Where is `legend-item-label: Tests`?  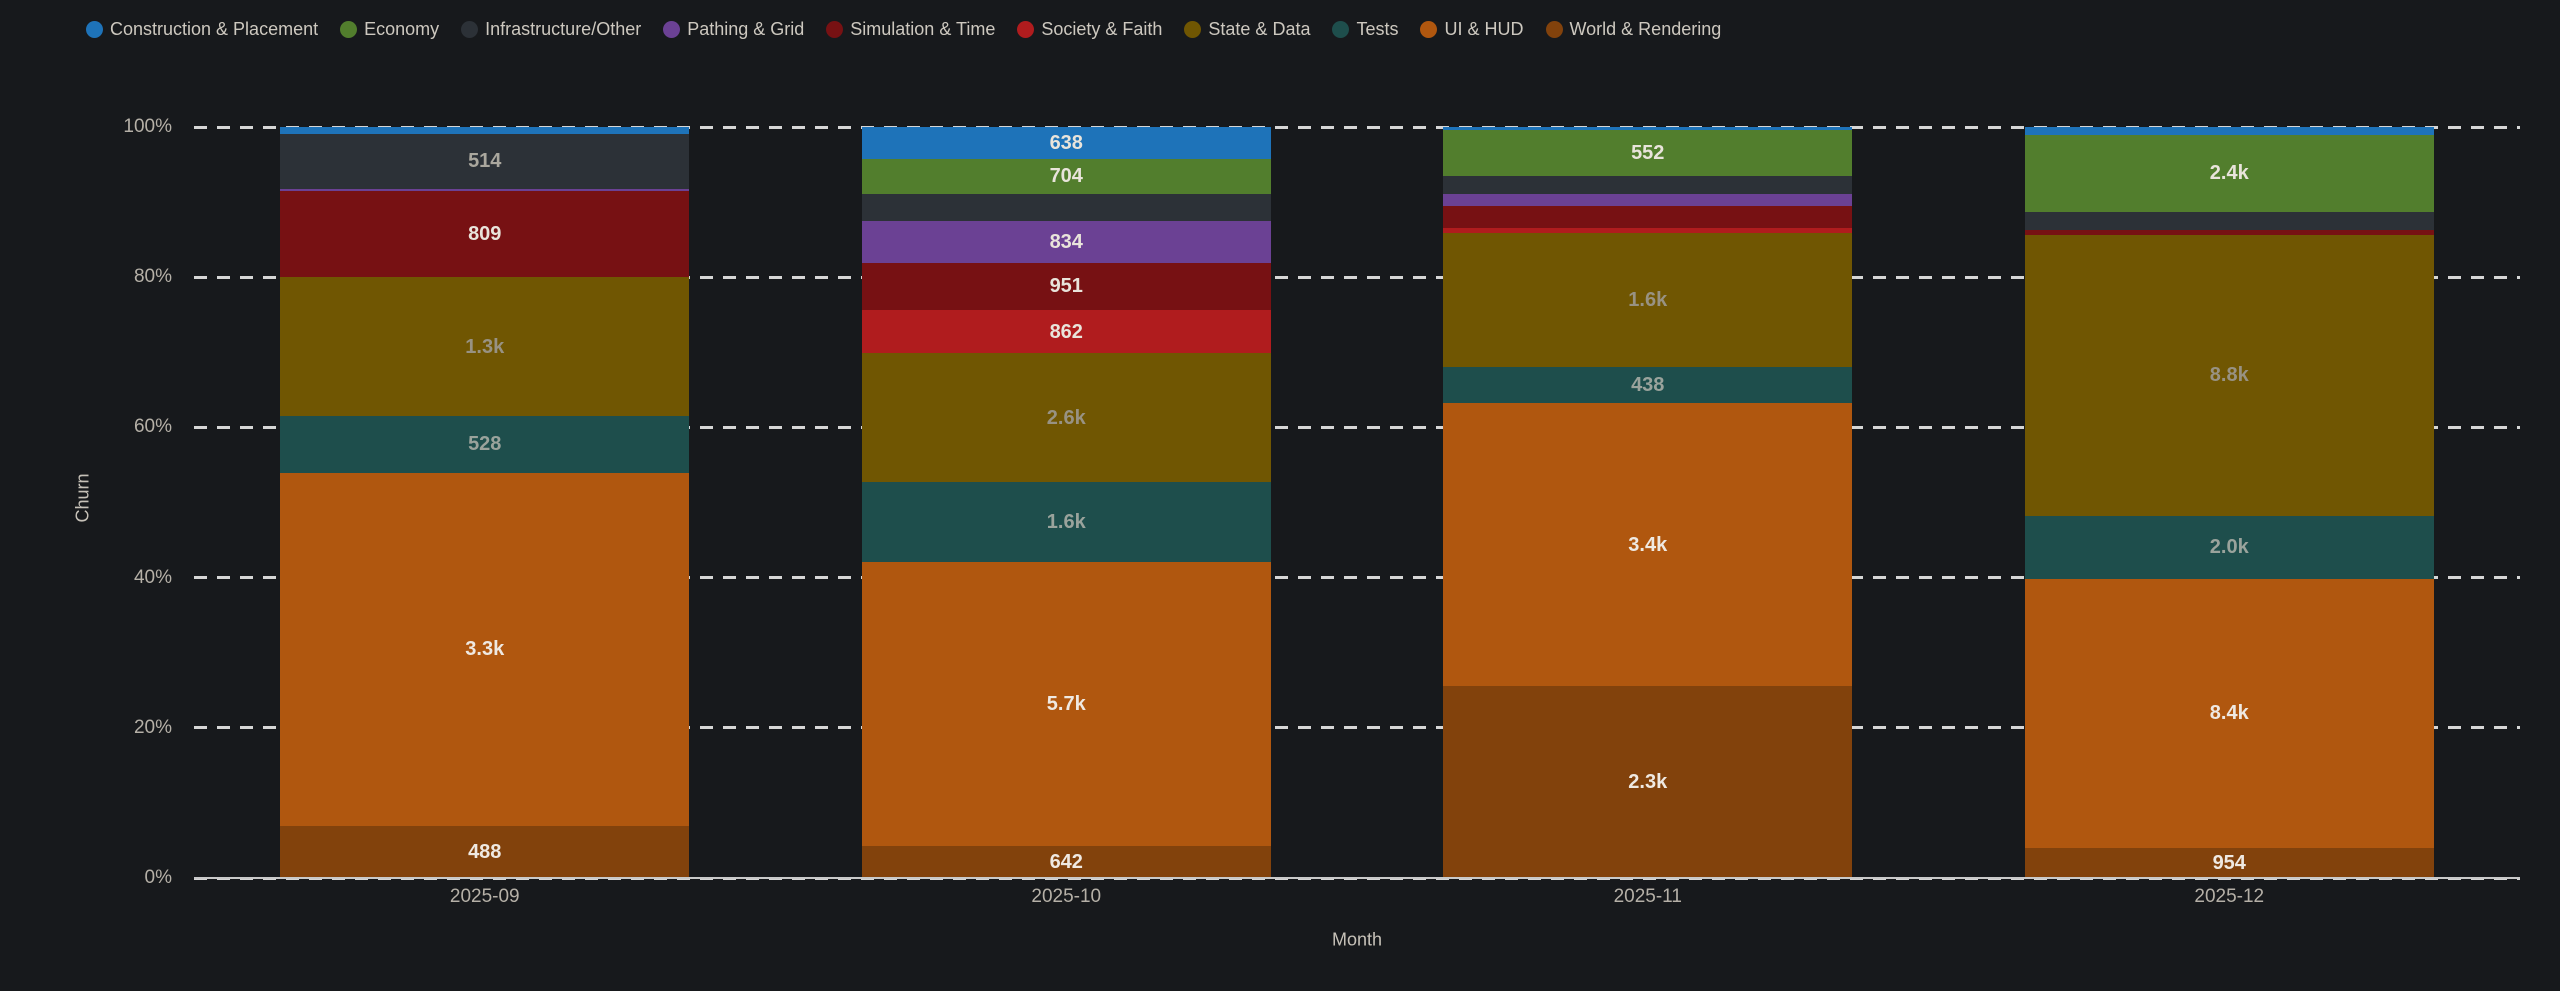
legend-item-label: Tests is located at coordinates (1377, 29).